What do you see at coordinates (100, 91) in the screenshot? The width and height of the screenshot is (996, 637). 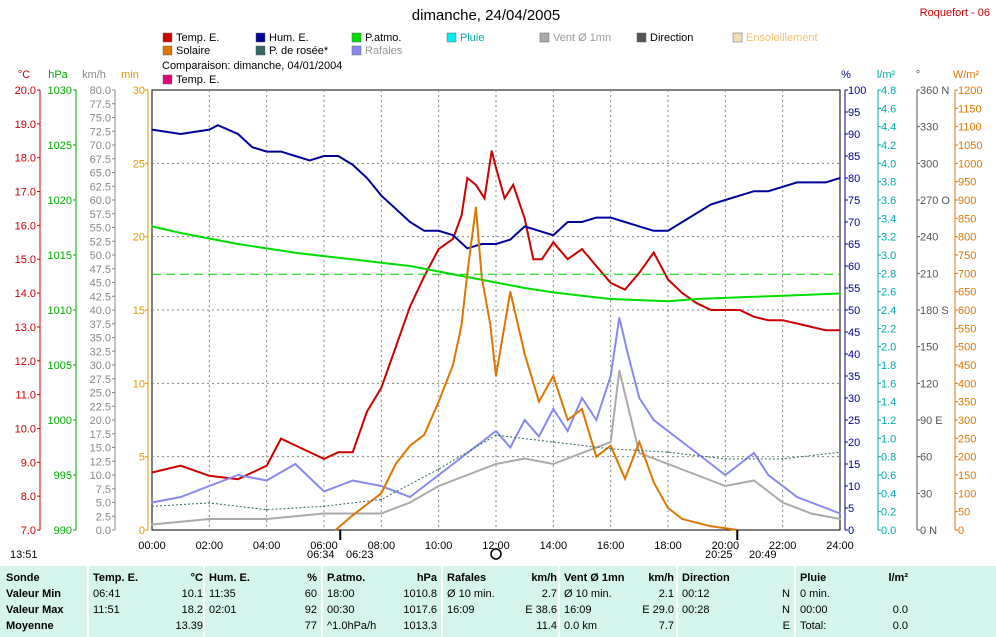 I see `axis-tick-label-wind: 80.0` at bounding box center [100, 91].